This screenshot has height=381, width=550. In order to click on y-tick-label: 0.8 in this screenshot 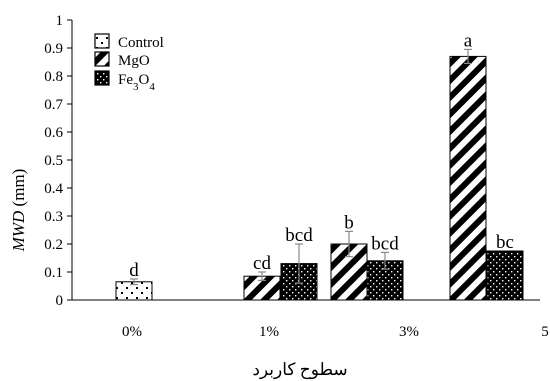, I will do `click(53, 77)`.